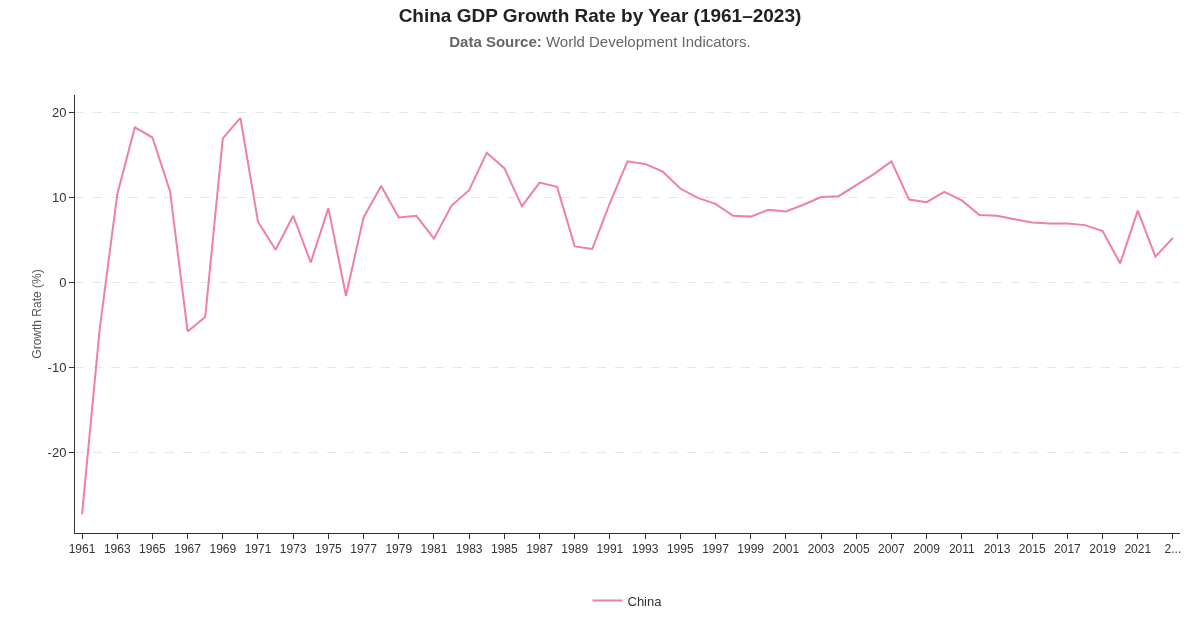 Image resolution: width=1200 pixels, height=628 pixels. I want to click on x-tick-label: 1965, so click(153, 549).